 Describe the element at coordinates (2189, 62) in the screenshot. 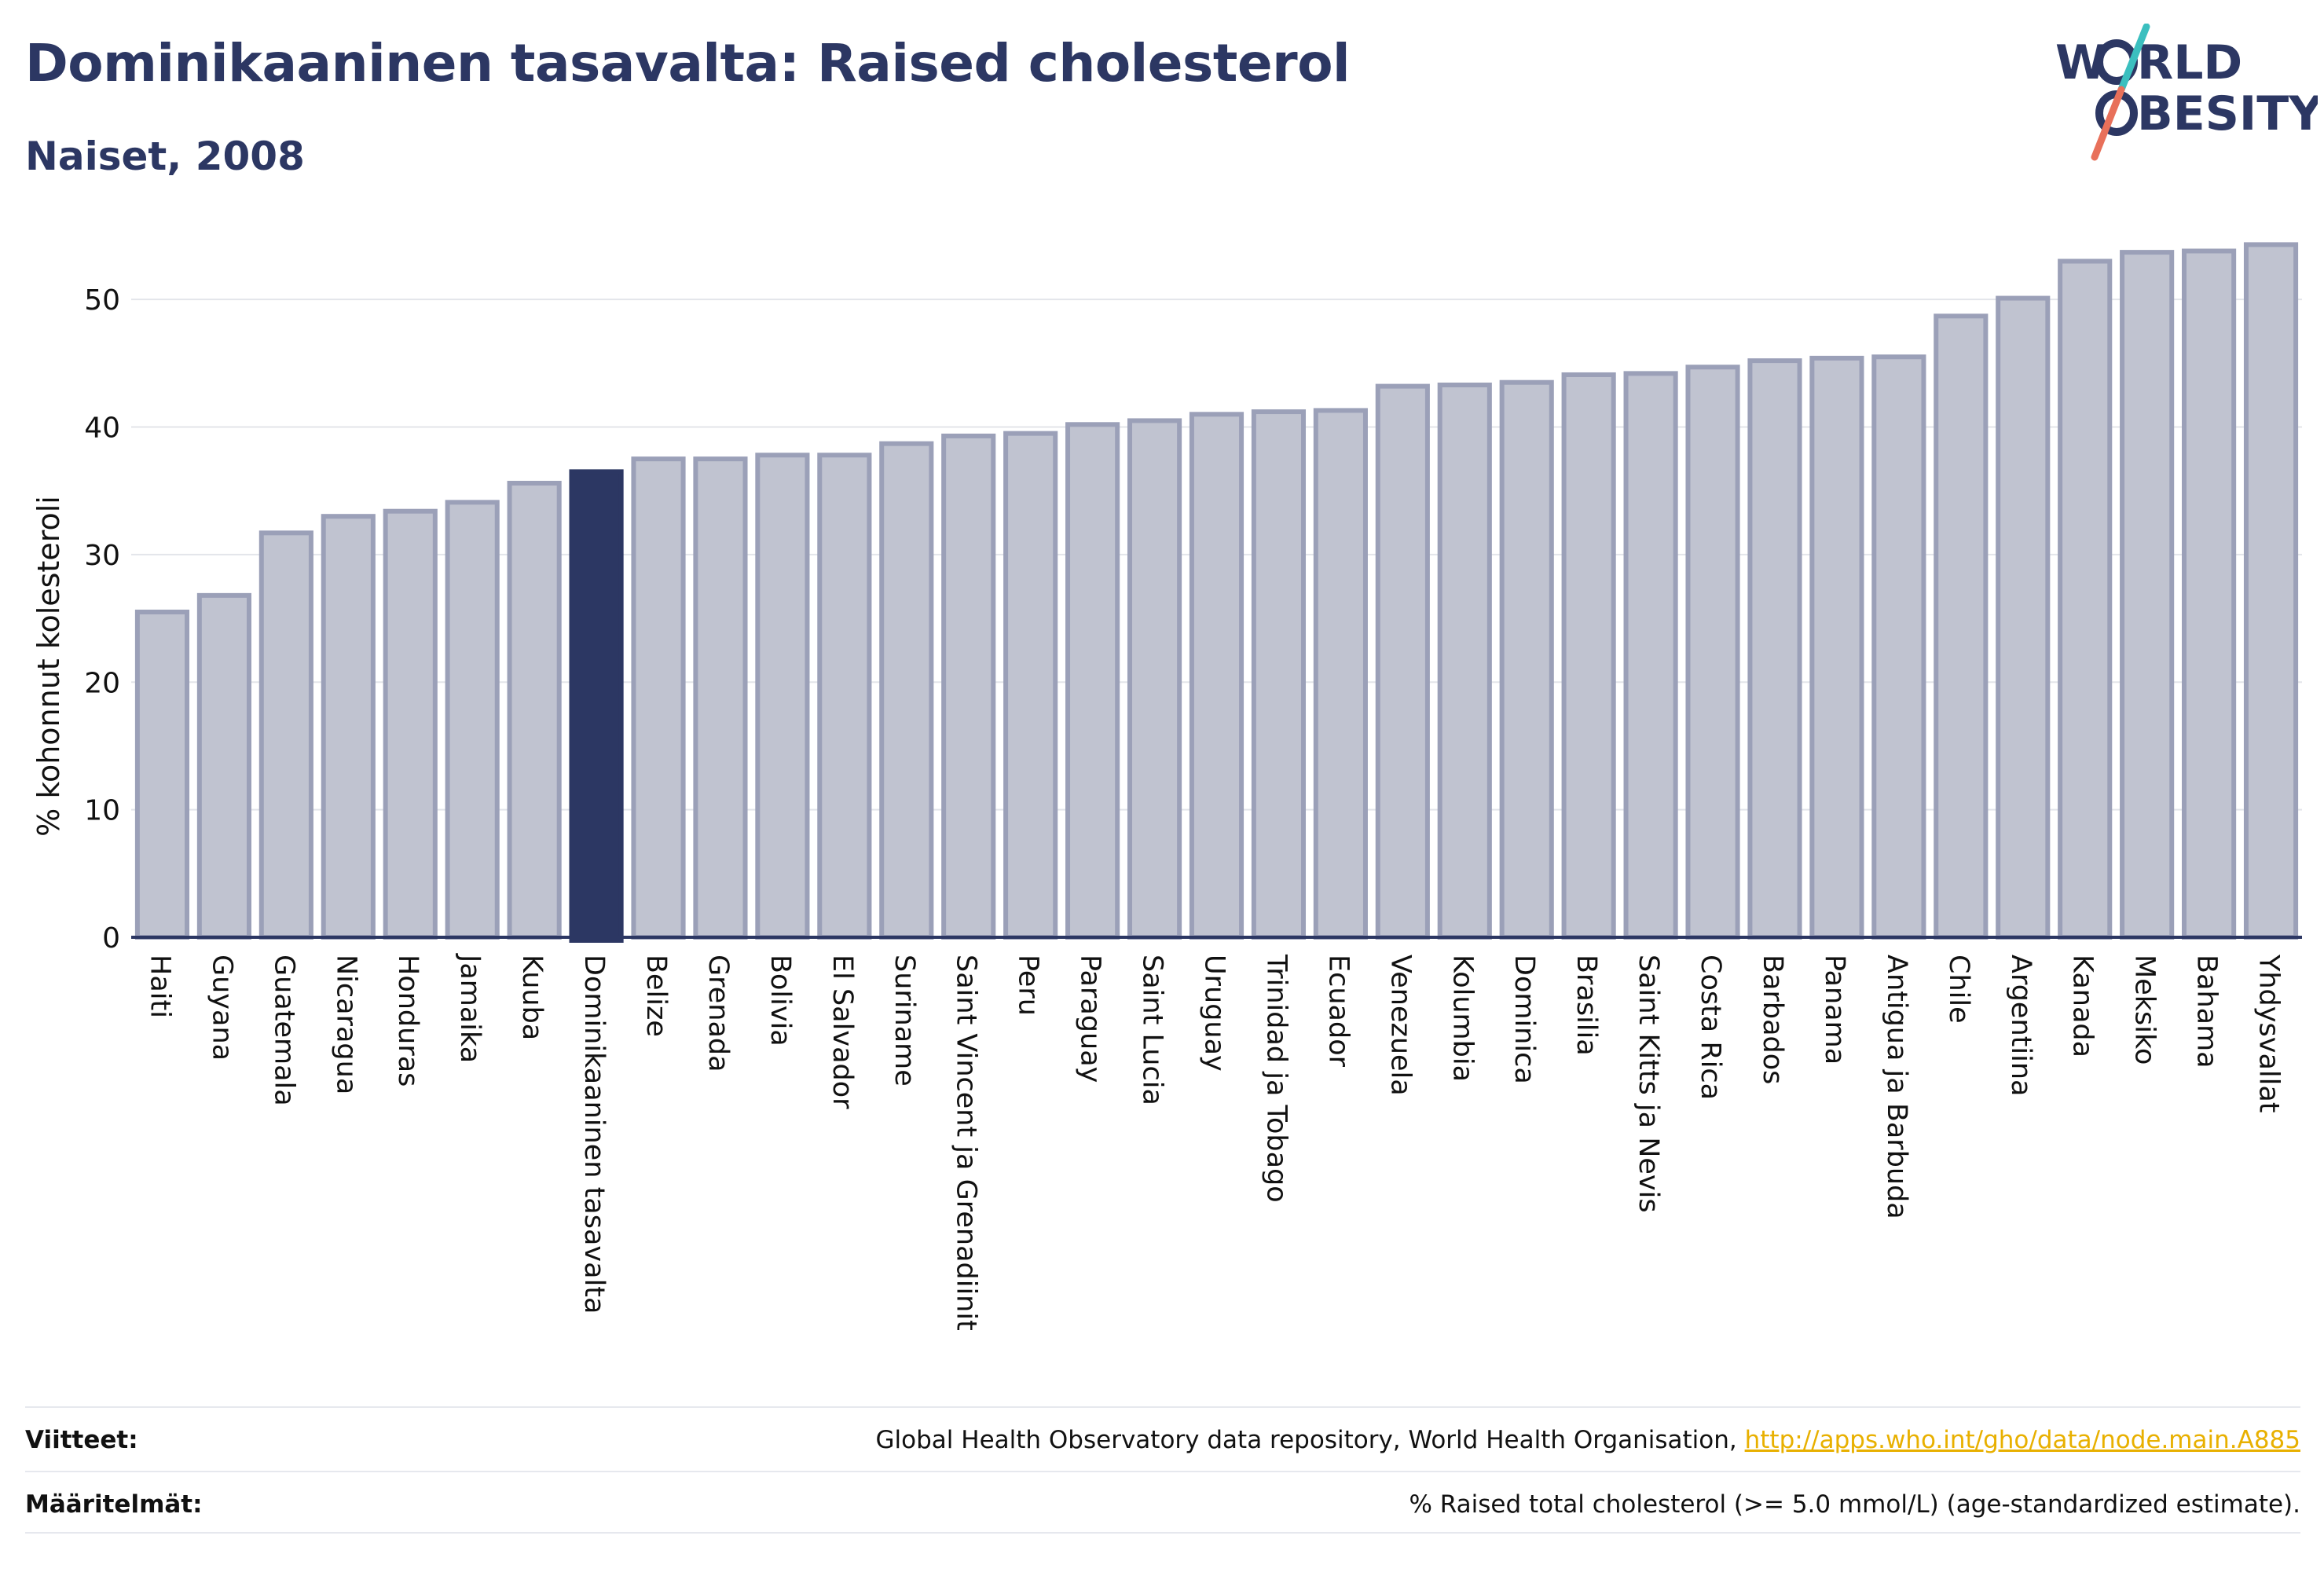

I see `svg-text: RLD` at that location.